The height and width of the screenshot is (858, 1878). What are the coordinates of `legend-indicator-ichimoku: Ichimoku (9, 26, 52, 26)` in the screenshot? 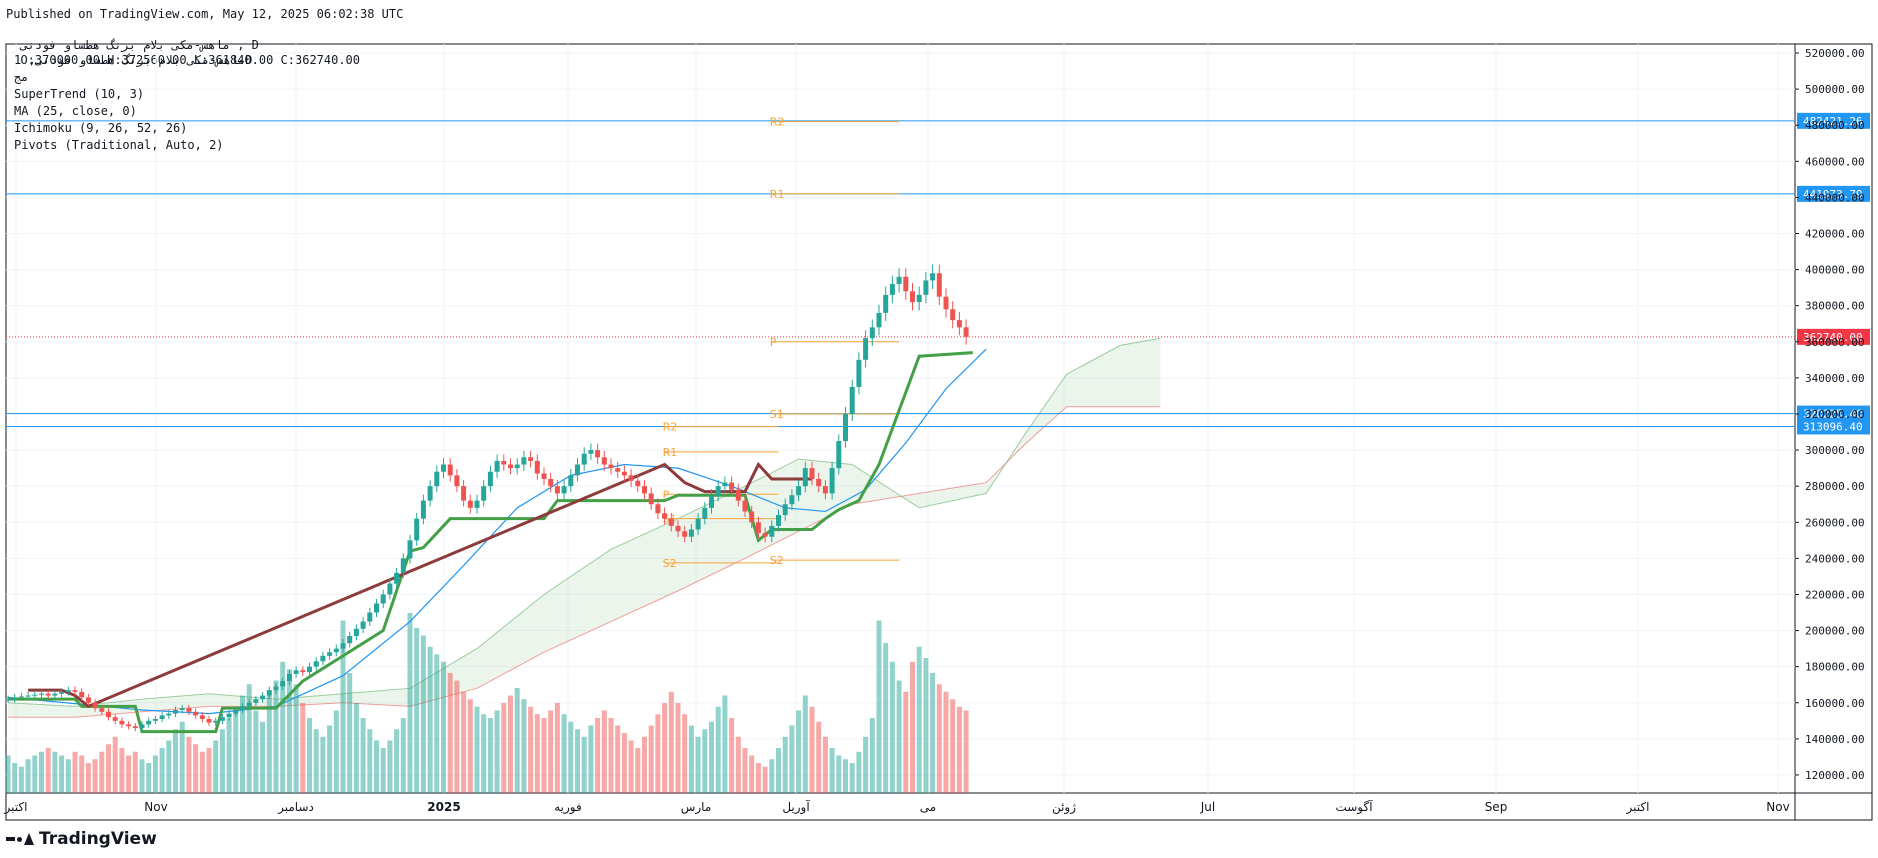 It's located at (101, 128).